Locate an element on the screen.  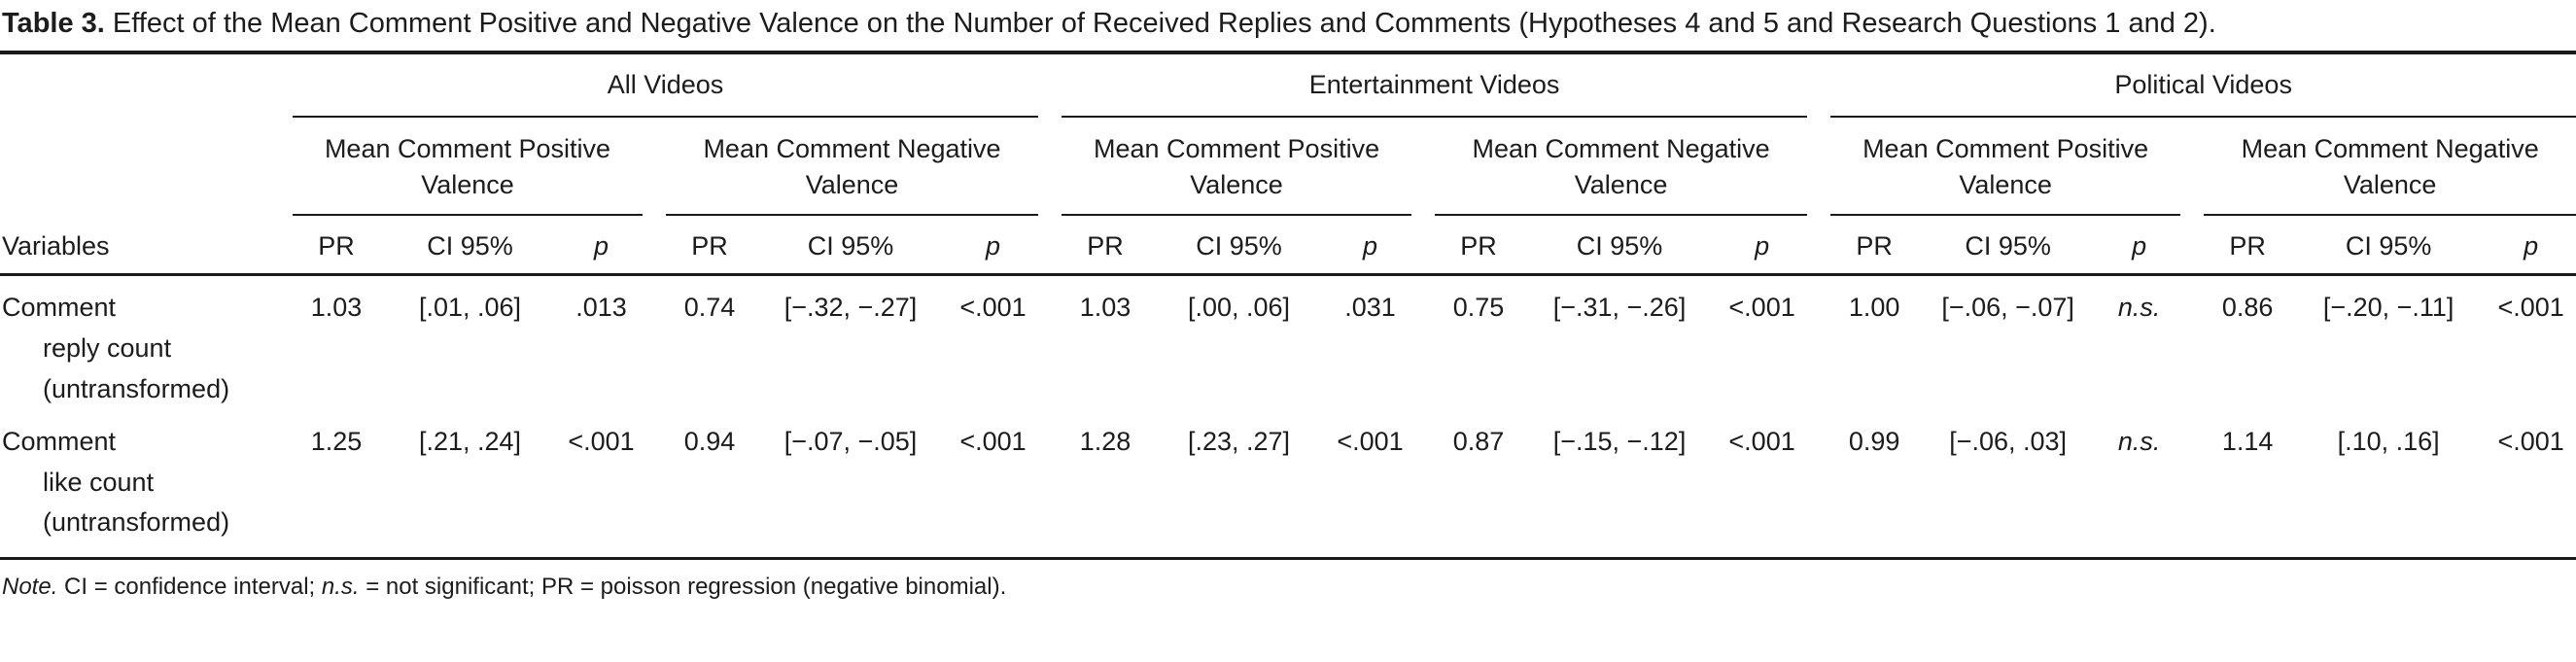
note-text-1: CI = confidence interval; is located at coordinates (190, 587).